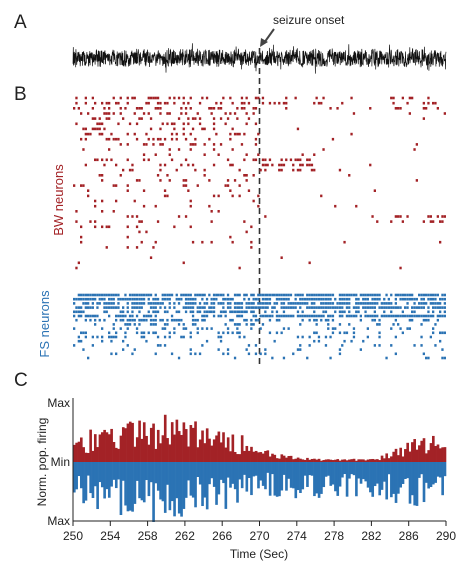 This screenshot has height=573, width=467. I want to click on panel-letter-a: A, so click(20, 22).